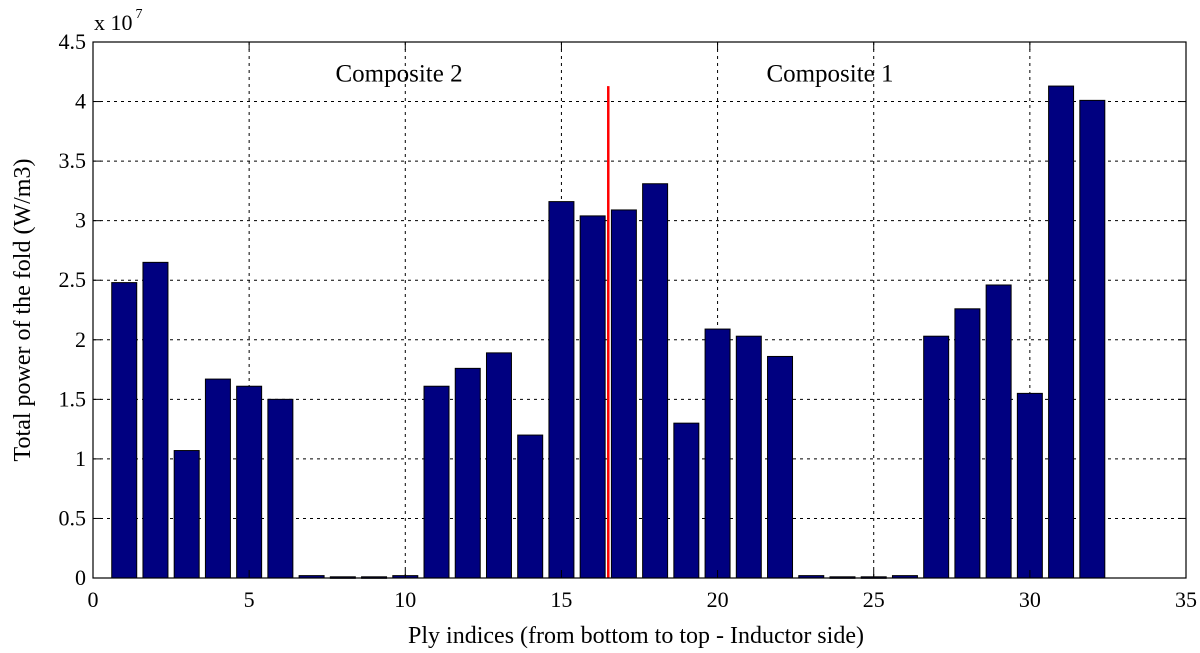 This screenshot has height=653, width=1200. Describe the element at coordinates (73, 398) in the screenshot. I see `y-tick-label: 1.5` at that location.